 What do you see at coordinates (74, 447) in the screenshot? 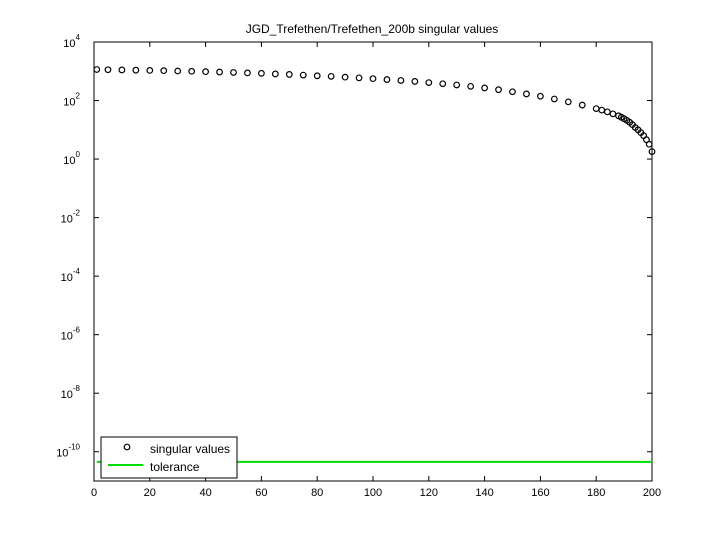
I see `y-tick-exponent: -10` at bounding box center [74, 447].